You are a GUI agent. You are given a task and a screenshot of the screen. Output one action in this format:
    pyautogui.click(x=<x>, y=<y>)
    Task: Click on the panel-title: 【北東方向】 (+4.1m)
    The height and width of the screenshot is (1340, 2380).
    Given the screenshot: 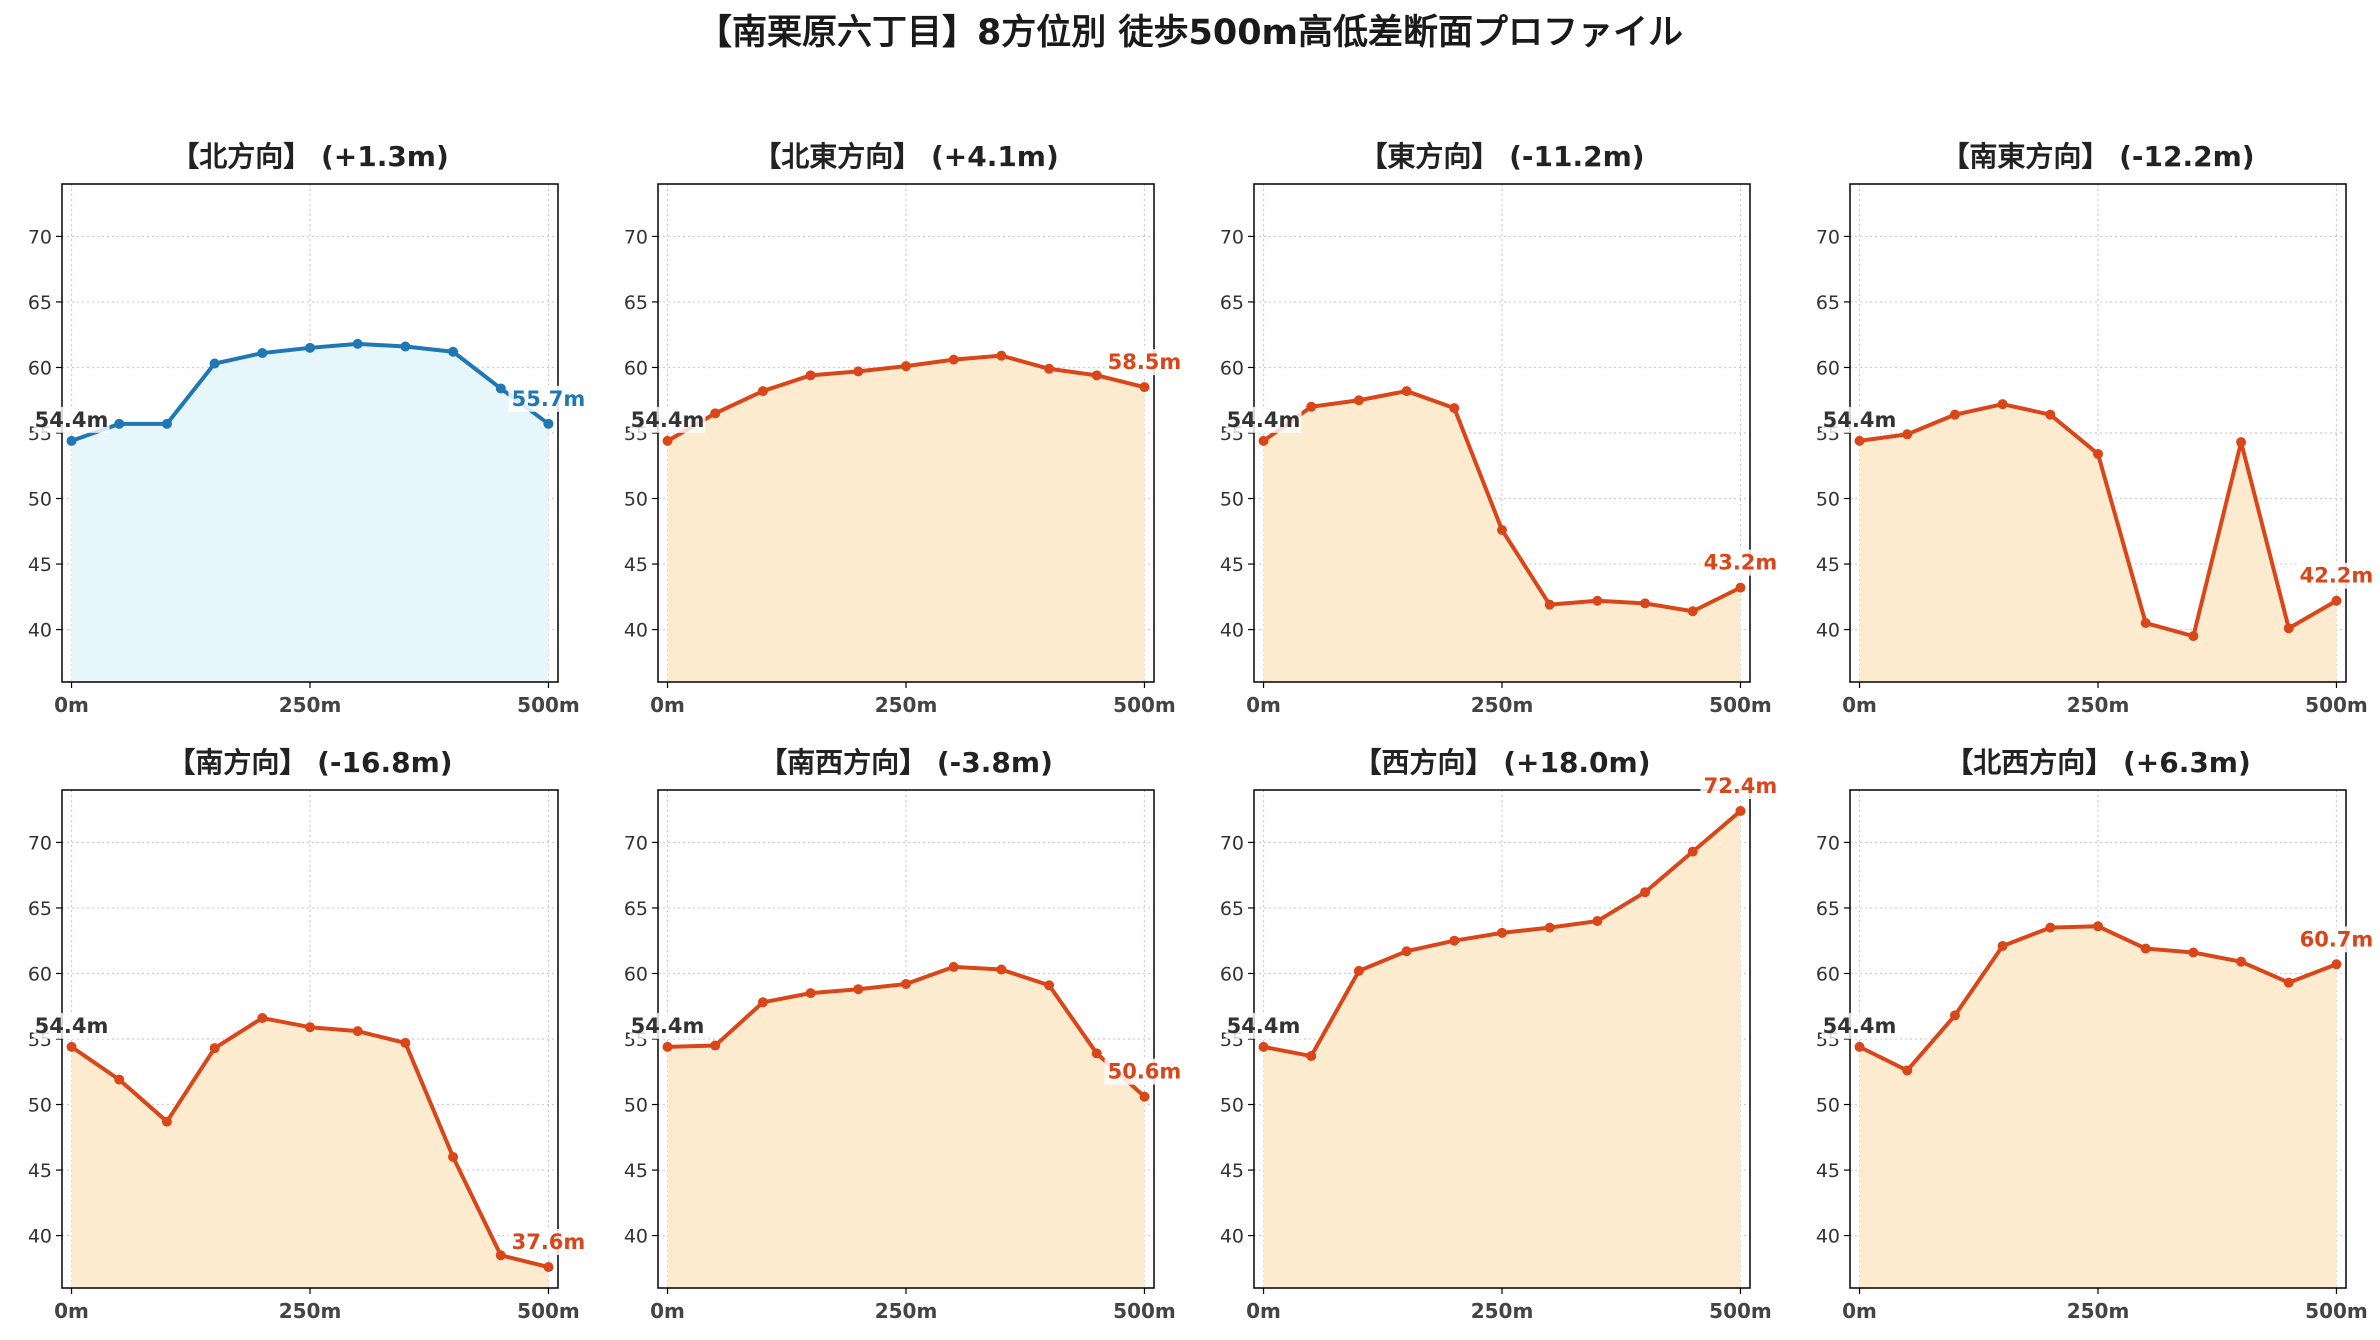 What is the action you would take?
    pyautogui.click(x=906, y=156)
    